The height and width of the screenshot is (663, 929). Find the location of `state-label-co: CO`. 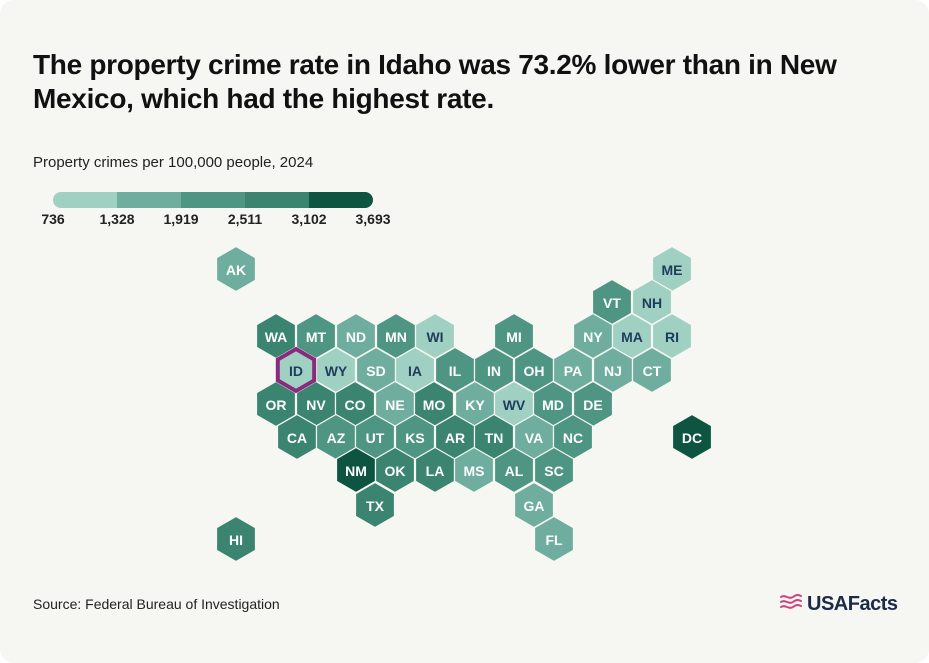

state-label-co: CO is located at coordinates (355, 405).